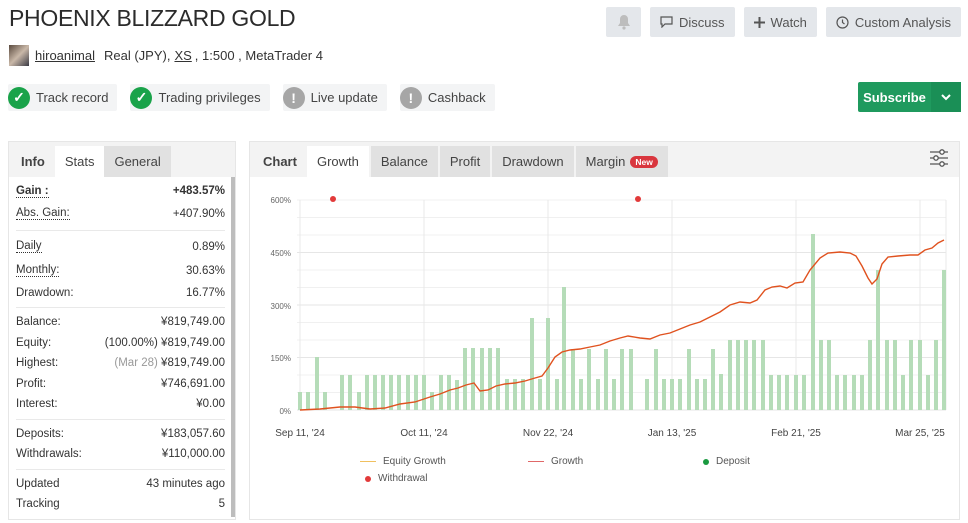 The width and height of the screenshot is (968, 523). I want to click on tab-profit: Profit, so click(465, 161).